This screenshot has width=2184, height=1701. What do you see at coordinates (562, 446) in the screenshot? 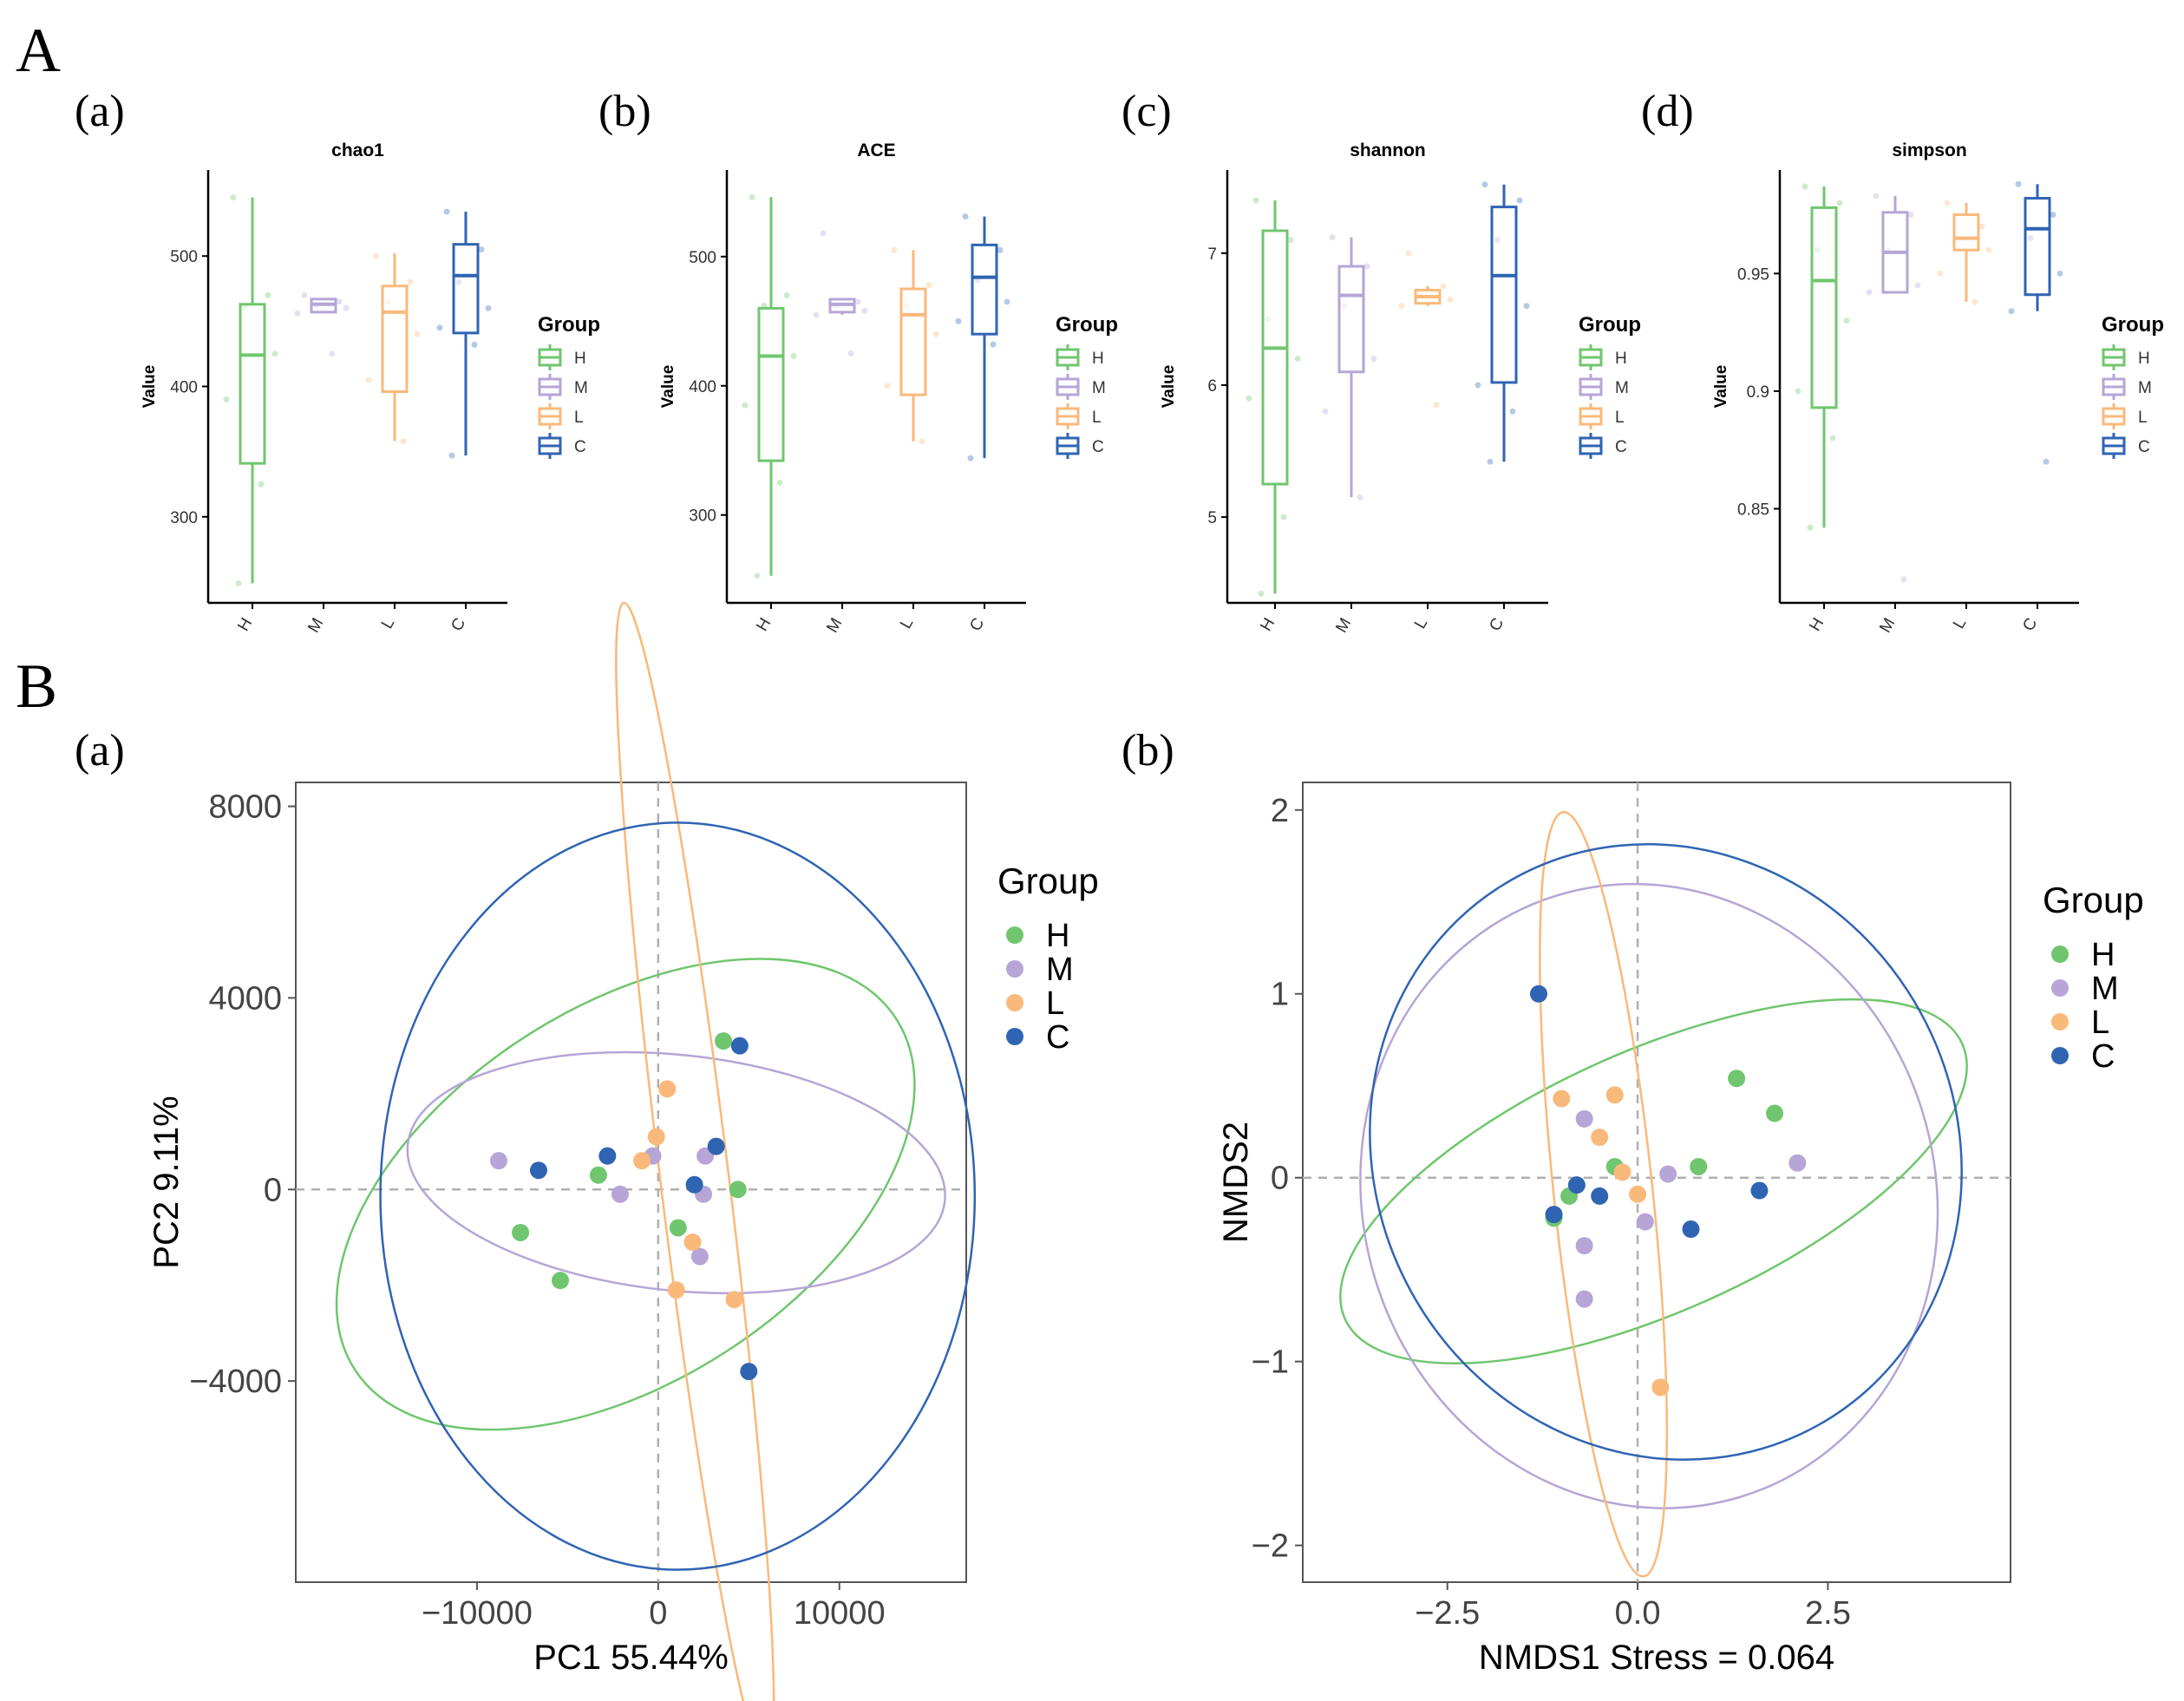
I see `legend-item-c: C` at bounding box center [562, 446].